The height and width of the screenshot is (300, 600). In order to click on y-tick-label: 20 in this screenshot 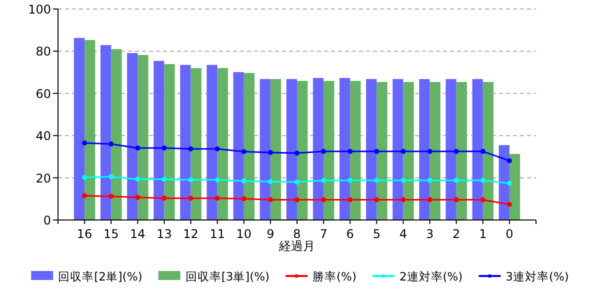, I will do `click(43, 178)`.